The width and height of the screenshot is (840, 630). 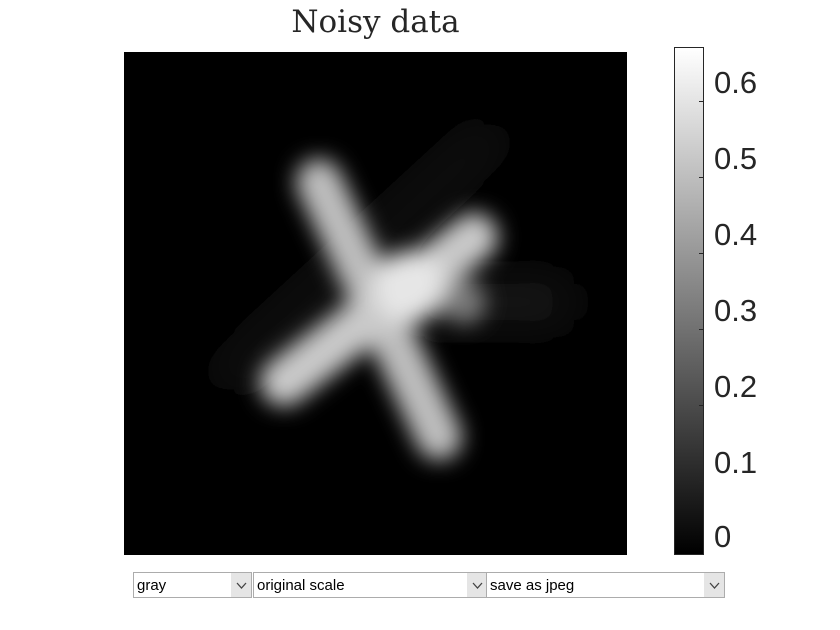 I want to click on colorbar-tick-label: 0.6, so click(x=736, y=82).